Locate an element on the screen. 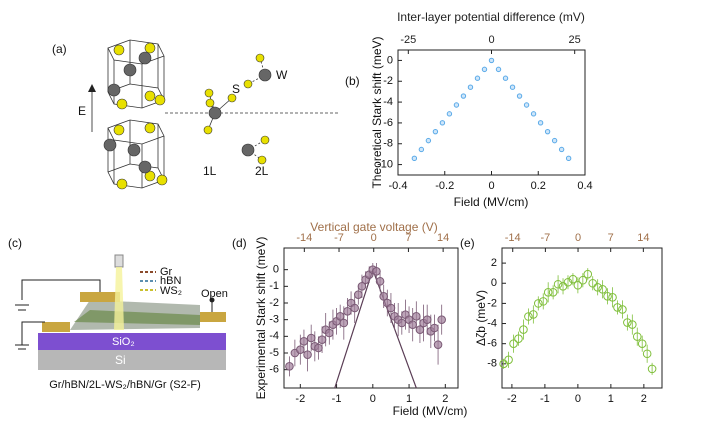 This screenshot has width=709, height=426. x2-tick-label: 25 is located at coordinates (575, 40).